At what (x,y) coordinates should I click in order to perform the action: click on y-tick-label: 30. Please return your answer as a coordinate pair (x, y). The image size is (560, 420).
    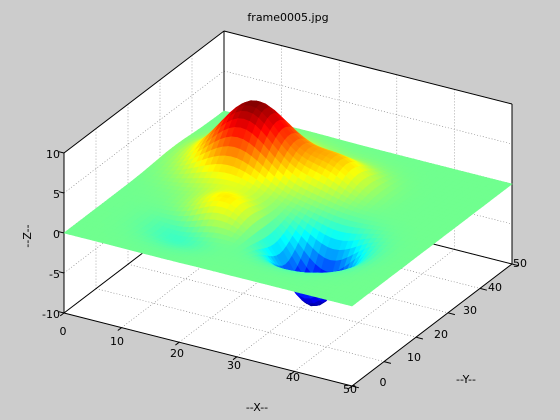
    Looking at the image, I should click on (470, 310).